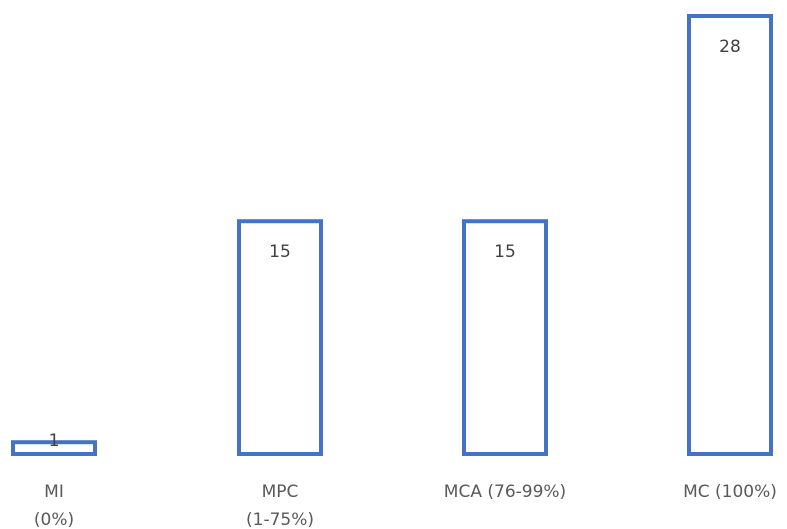  What do you see at coordinates (505, 492) in the screenshot?
I see `category-label-3: MCA (76-99%)` at bounding box center [505, 492].